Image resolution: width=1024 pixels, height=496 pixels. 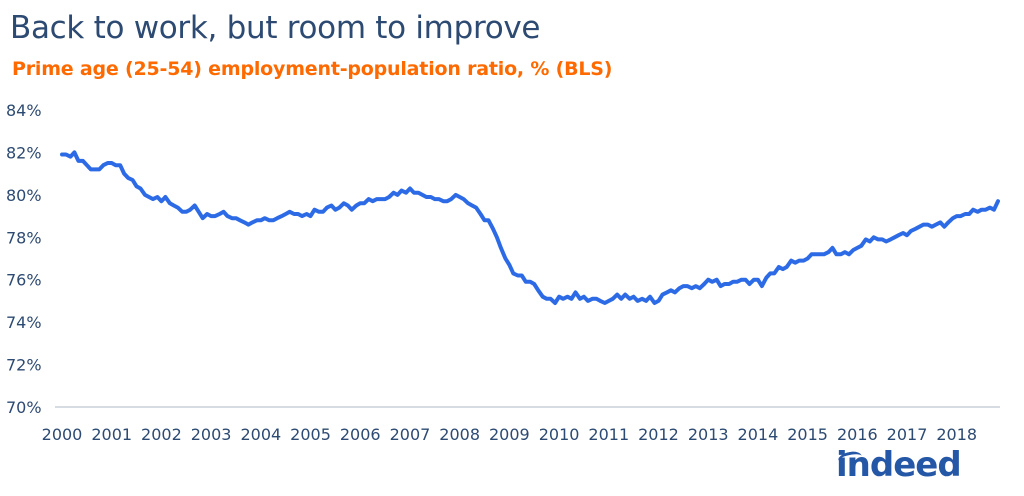 I want to click on y-axis-ticks: 70% 72% 74% 76% 78% 80% 82% 84%, so click(x=24, y=259).